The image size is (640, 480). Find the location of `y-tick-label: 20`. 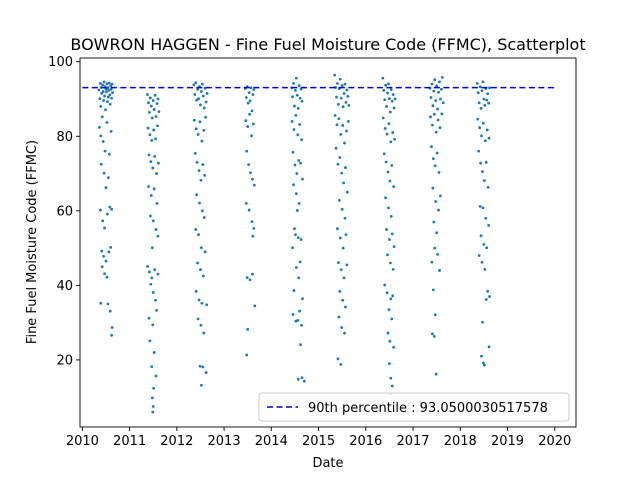

y-tick-label: 20 is located at coordinates (64, 360).